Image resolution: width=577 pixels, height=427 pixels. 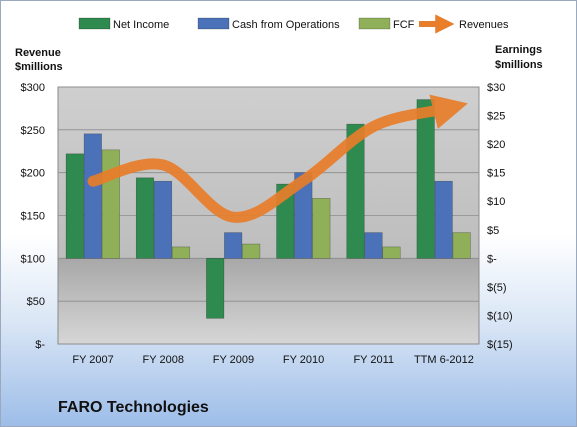 I want to click on left-tick-label: $300, so click(x=33, y=88).